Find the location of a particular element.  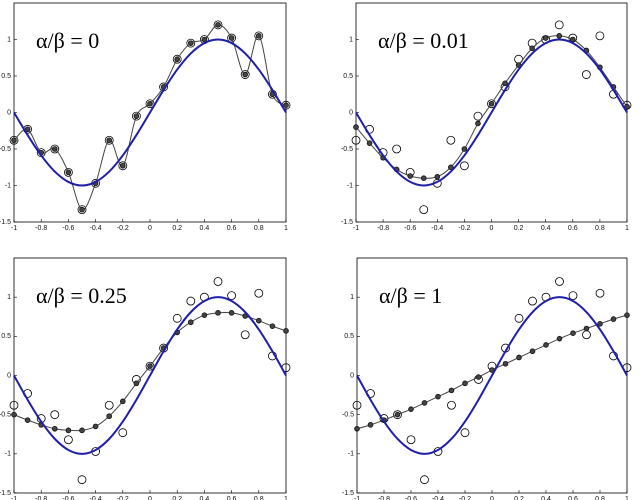

x-tick-label: -1 is located at coordinates (356, 228).